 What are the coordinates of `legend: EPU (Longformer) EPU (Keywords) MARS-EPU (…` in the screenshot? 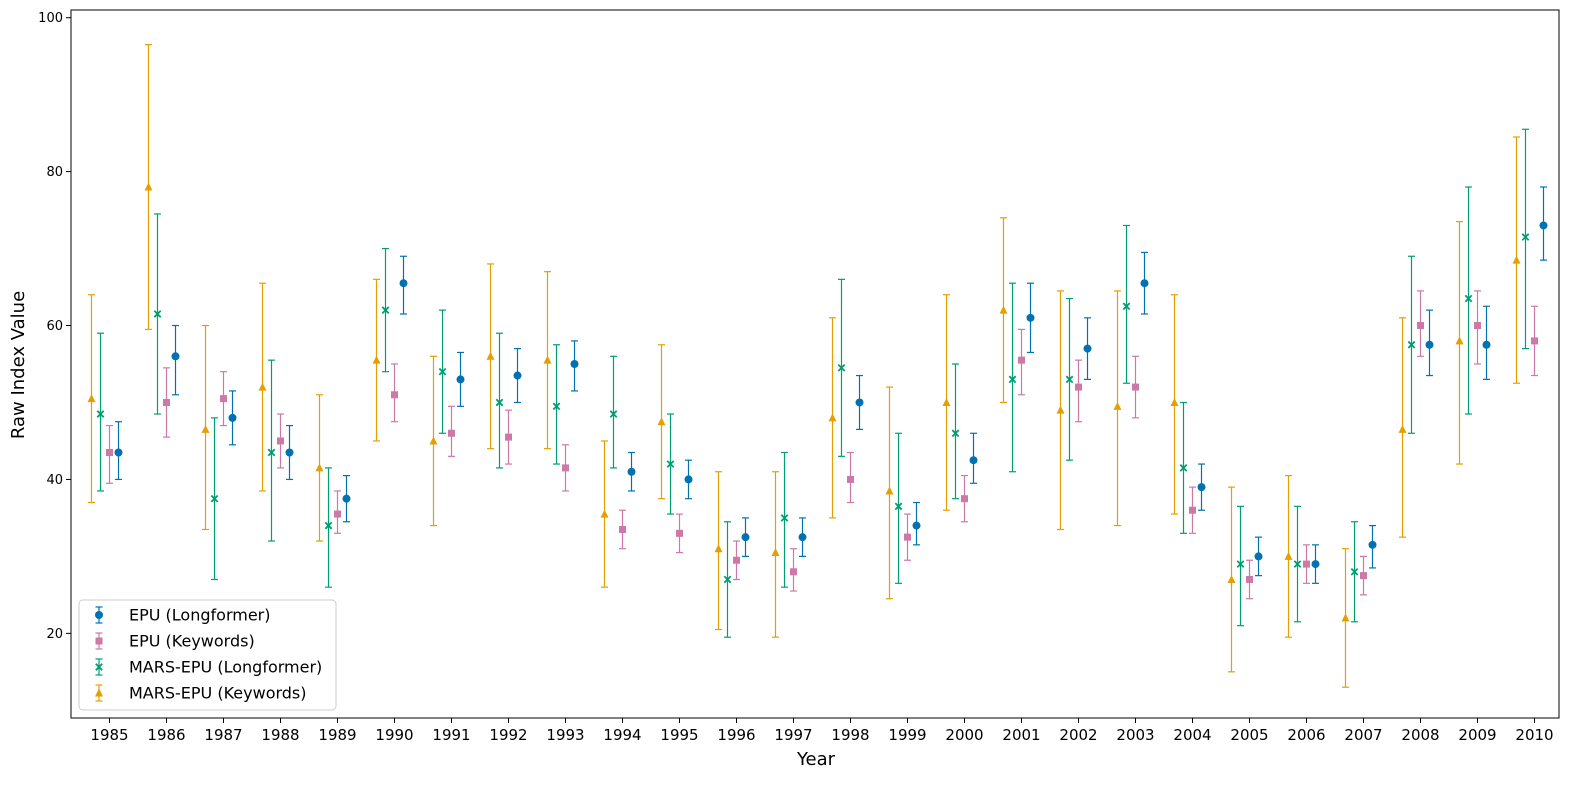 It's located at (207, 655).